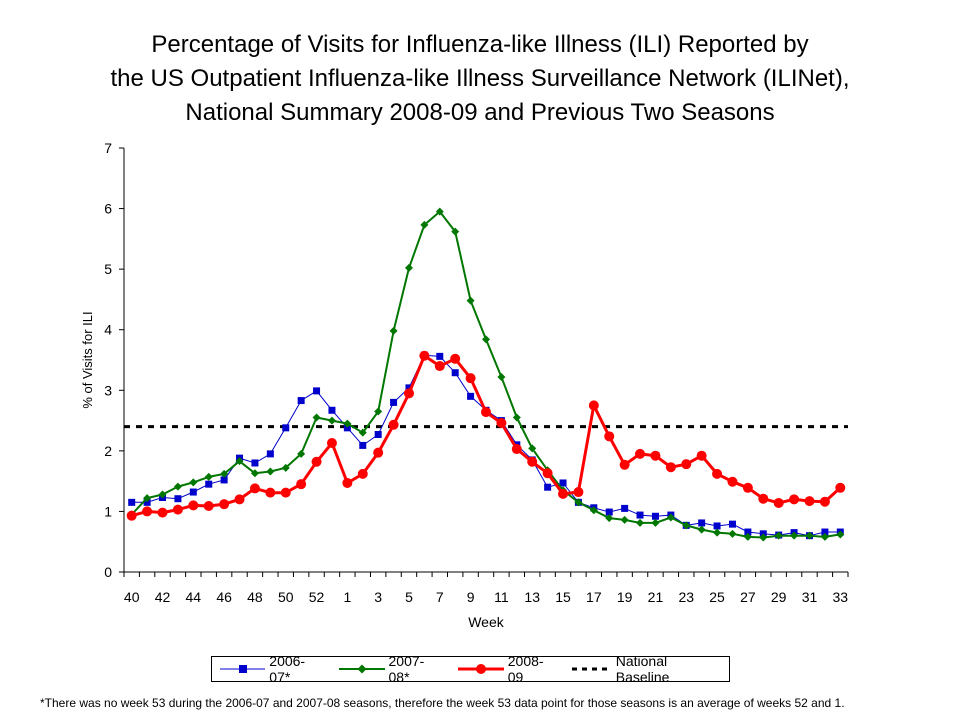  I want to click on x-tick-label: 9, so click(471, 597).